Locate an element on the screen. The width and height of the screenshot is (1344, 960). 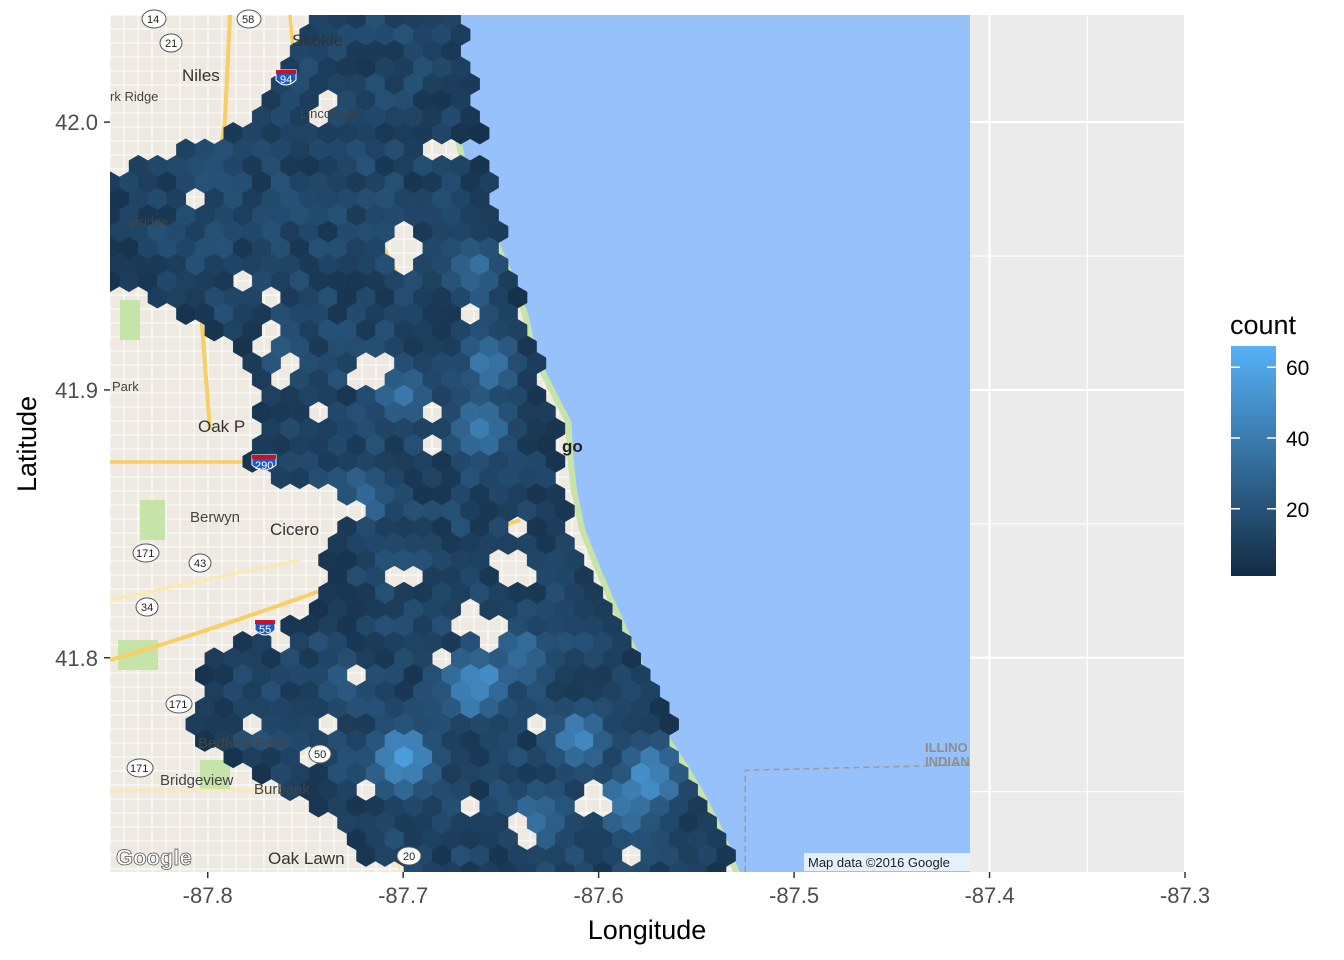
attribution-background is located at coordinates (887, 862).